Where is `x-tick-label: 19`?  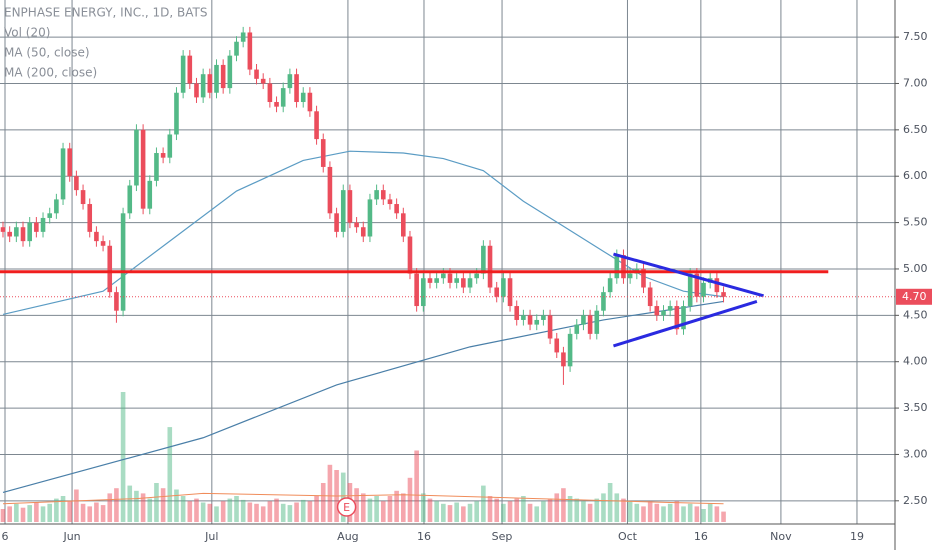
x-tick-label: 19 is located at coordinates (857, 536).